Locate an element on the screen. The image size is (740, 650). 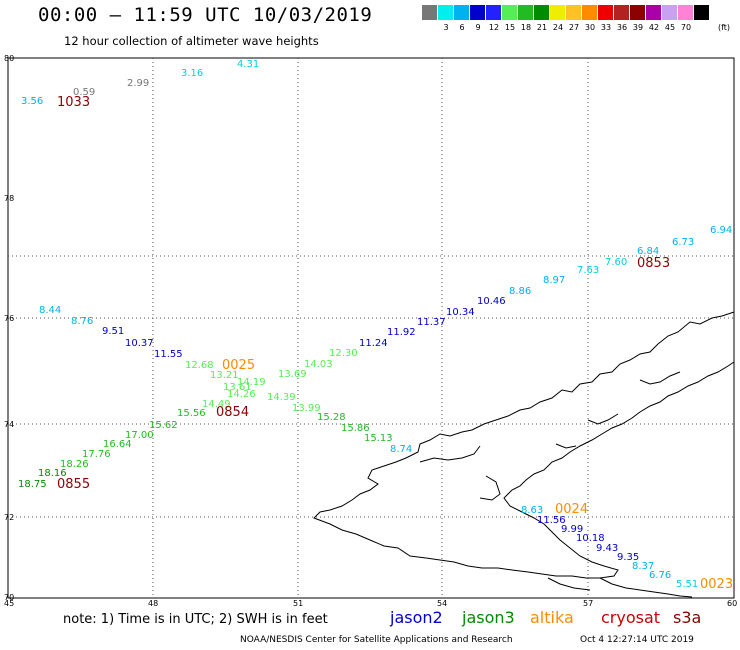
legend-label: 3 is located at coordinates (446, 27).